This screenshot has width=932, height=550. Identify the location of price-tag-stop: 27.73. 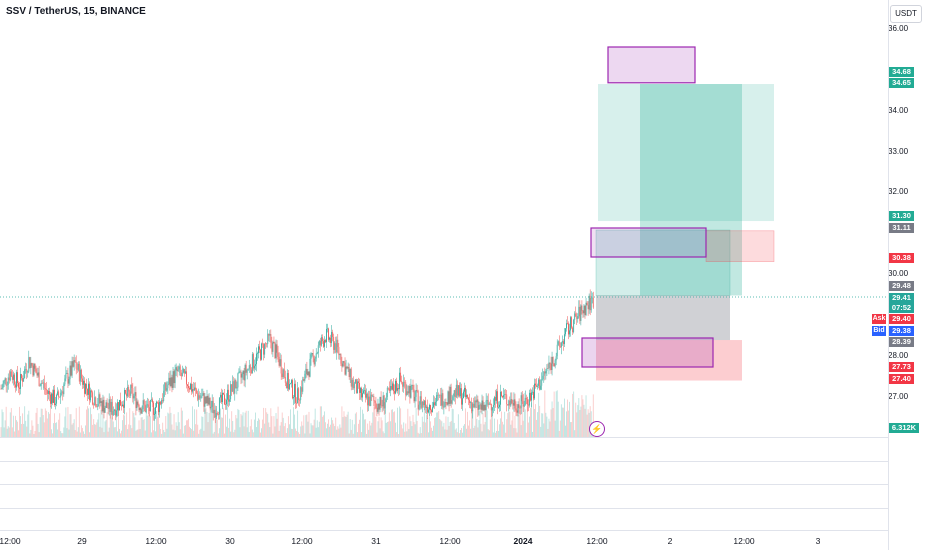
(901, 367).